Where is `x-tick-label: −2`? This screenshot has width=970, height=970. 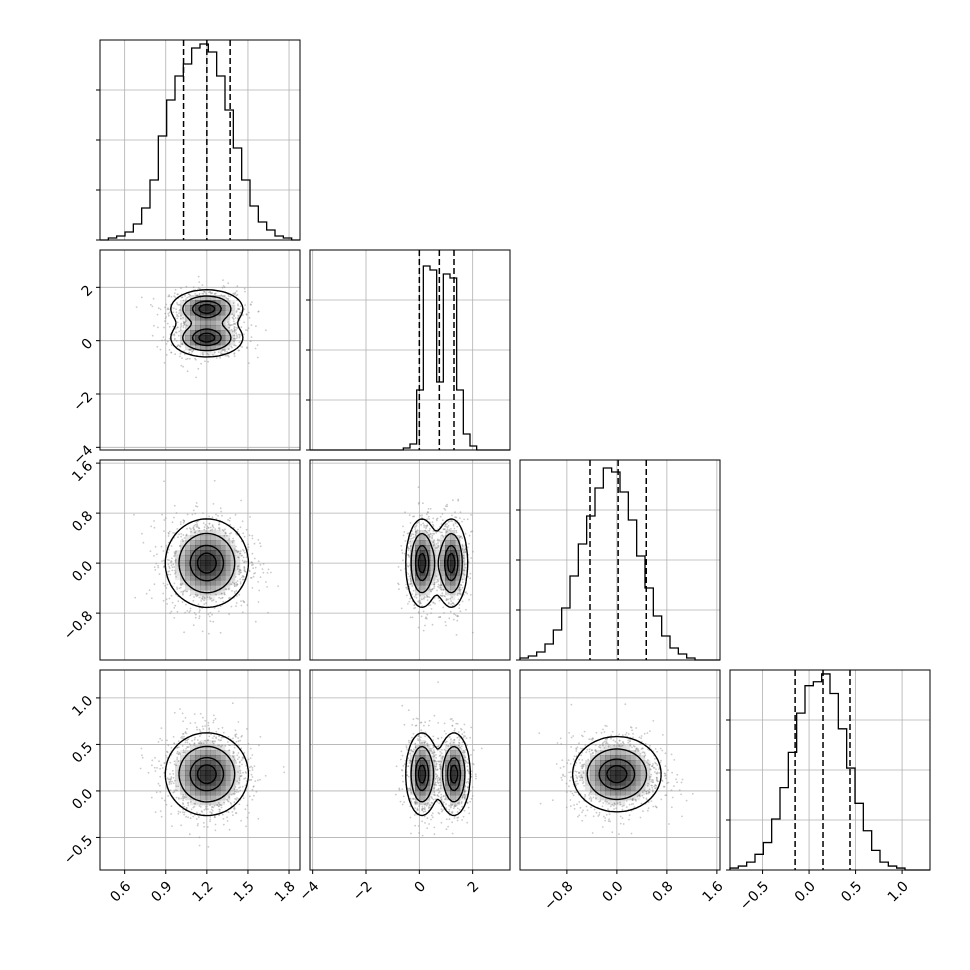
x-tick-label: −2 is located at coordinates (363, 891).